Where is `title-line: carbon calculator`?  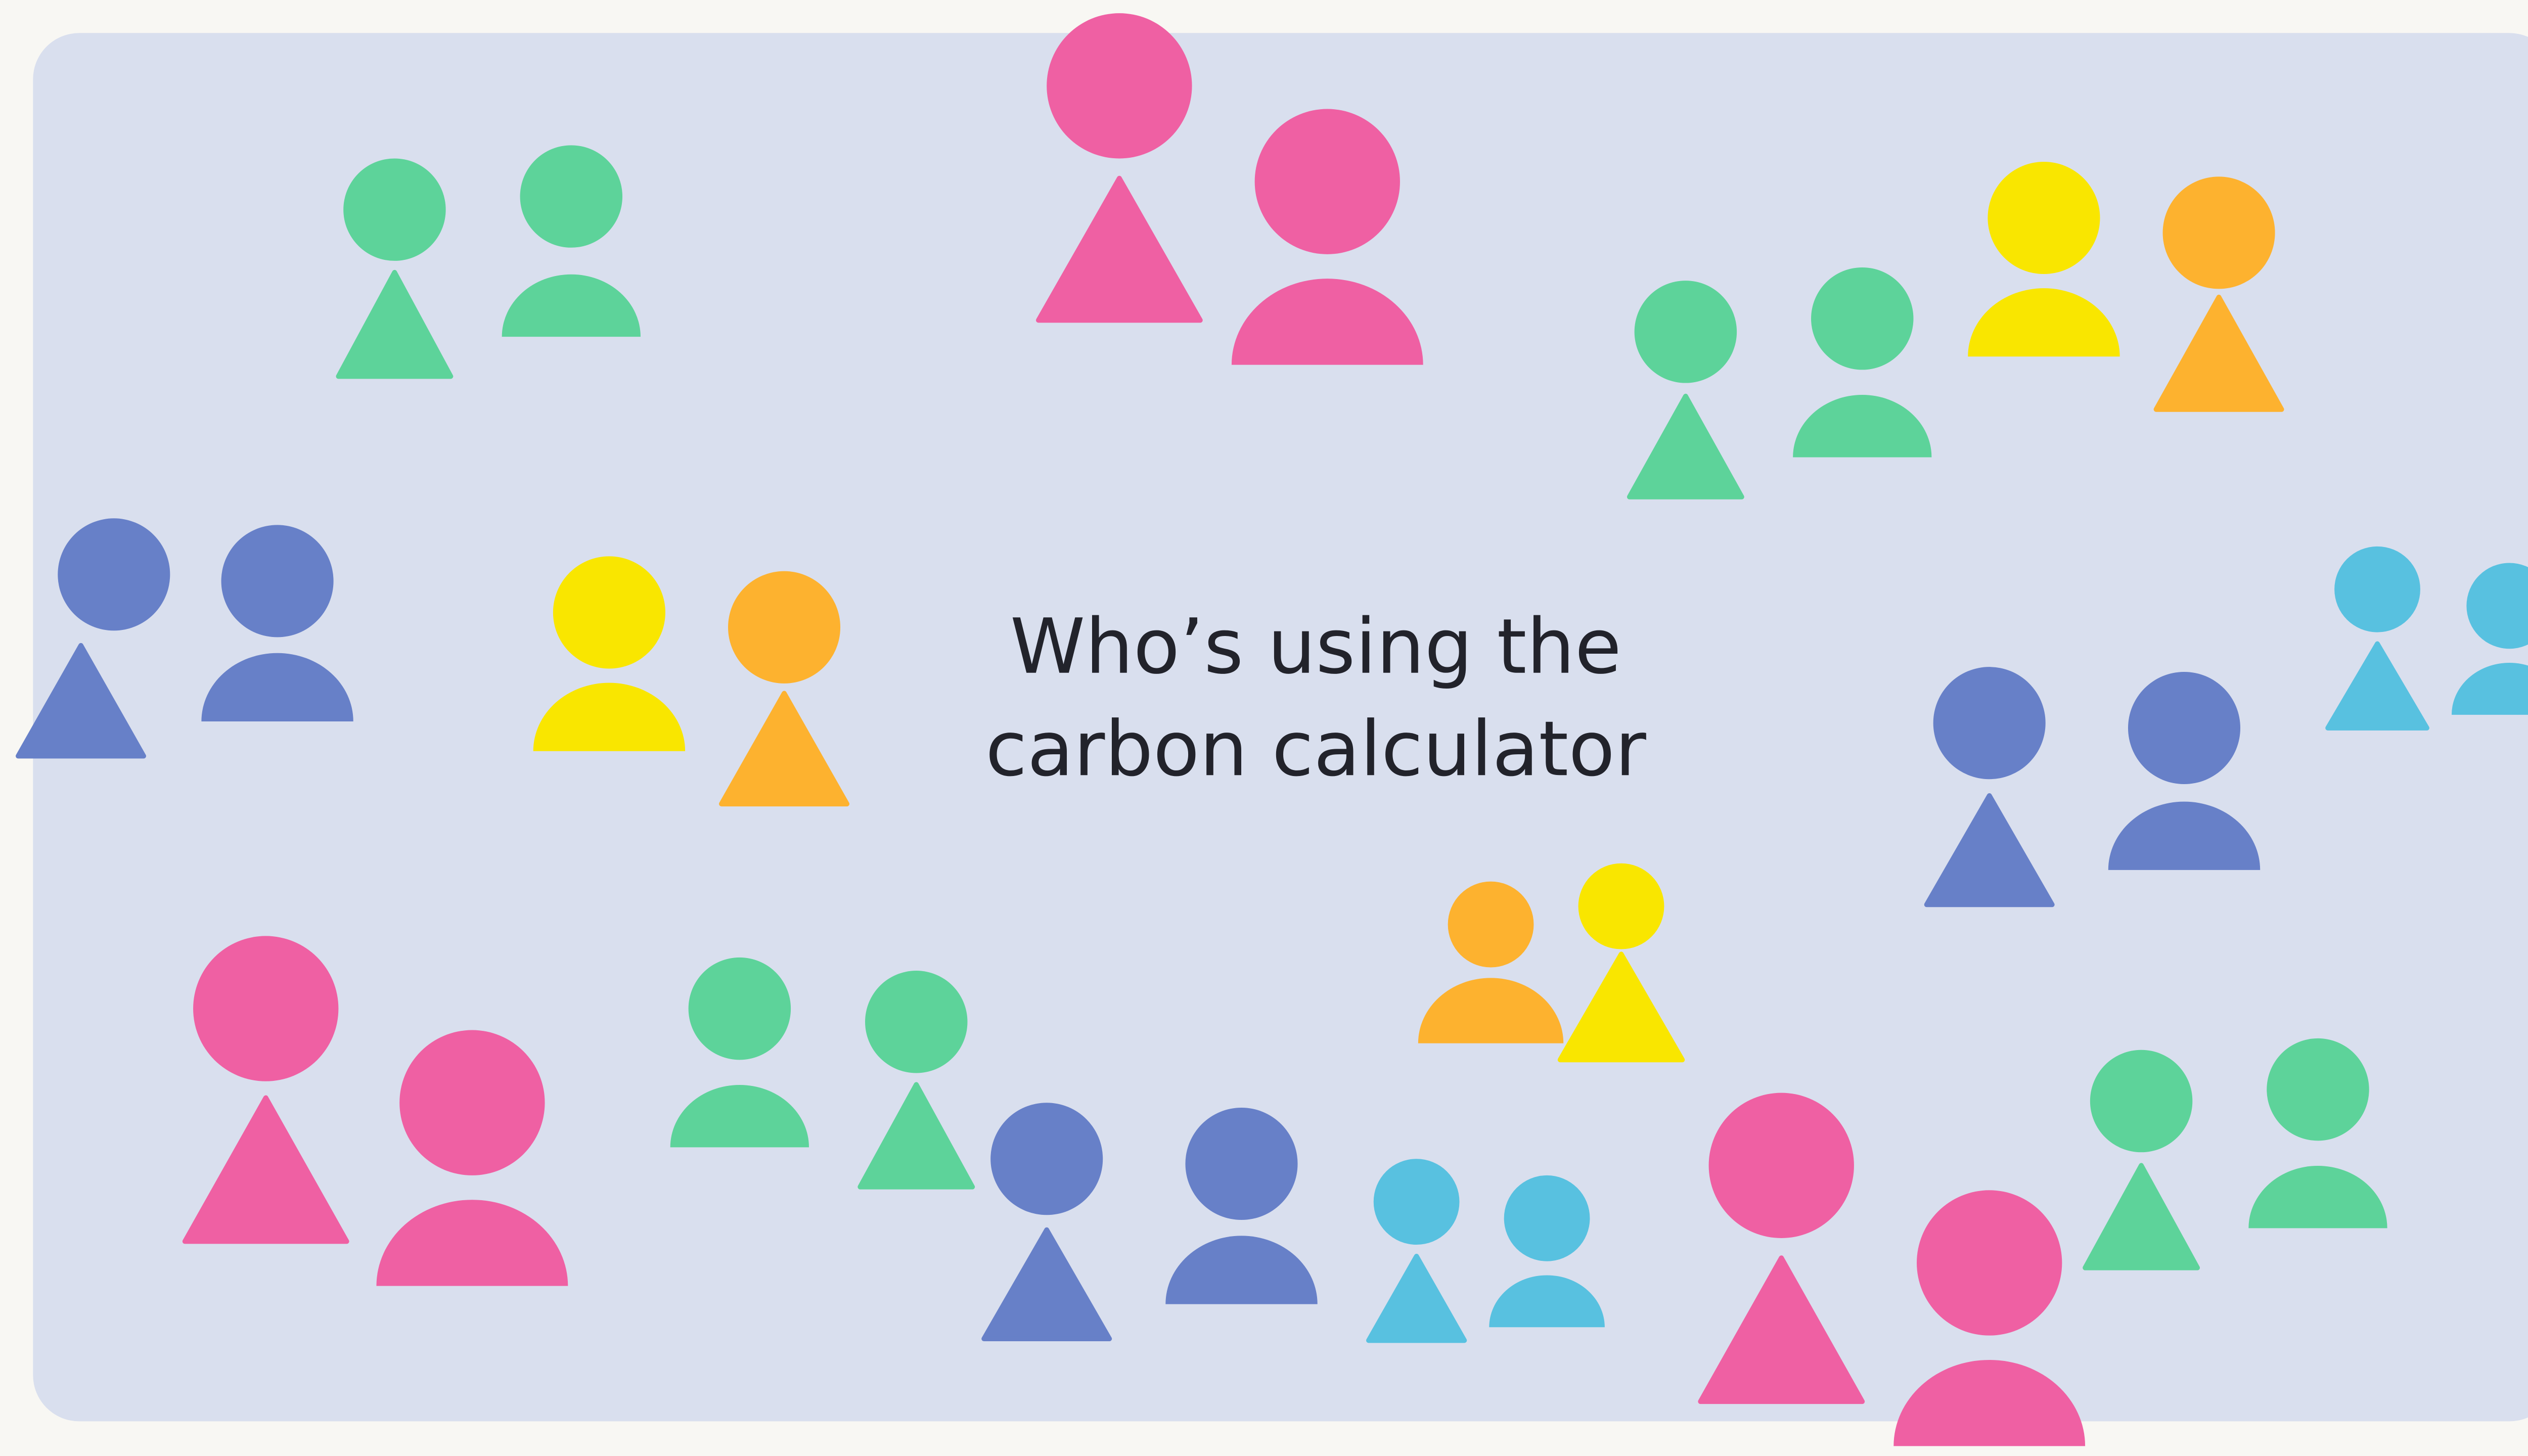 title-line: carbon calculator is located at coordinates (1316, 749).